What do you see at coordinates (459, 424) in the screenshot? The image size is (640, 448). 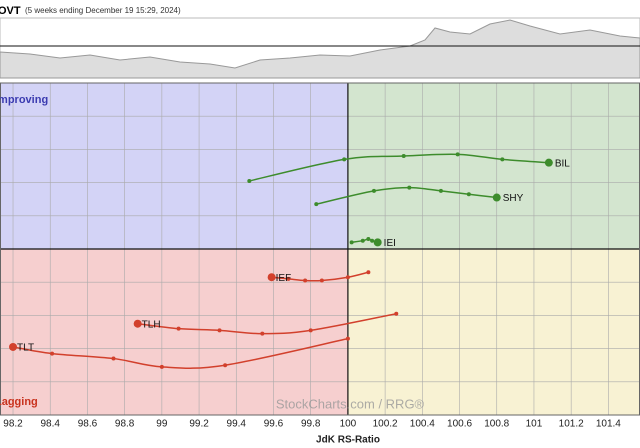 I see `x-tick-label: 100.6` at bounding box center [459, 424].